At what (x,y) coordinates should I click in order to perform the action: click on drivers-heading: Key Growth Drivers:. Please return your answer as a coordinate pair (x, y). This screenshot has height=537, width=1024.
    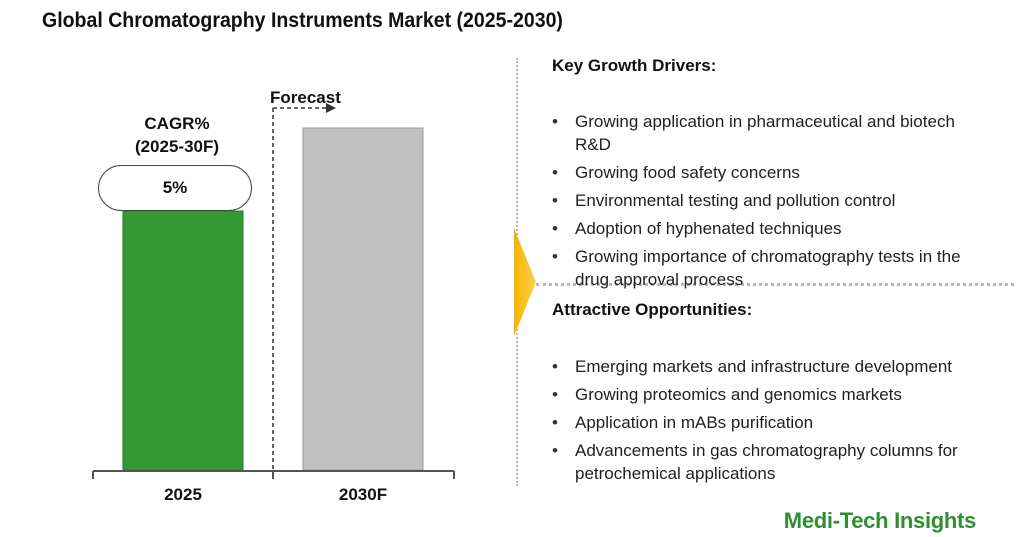
    Looking at the image, I should click on (634, 65).